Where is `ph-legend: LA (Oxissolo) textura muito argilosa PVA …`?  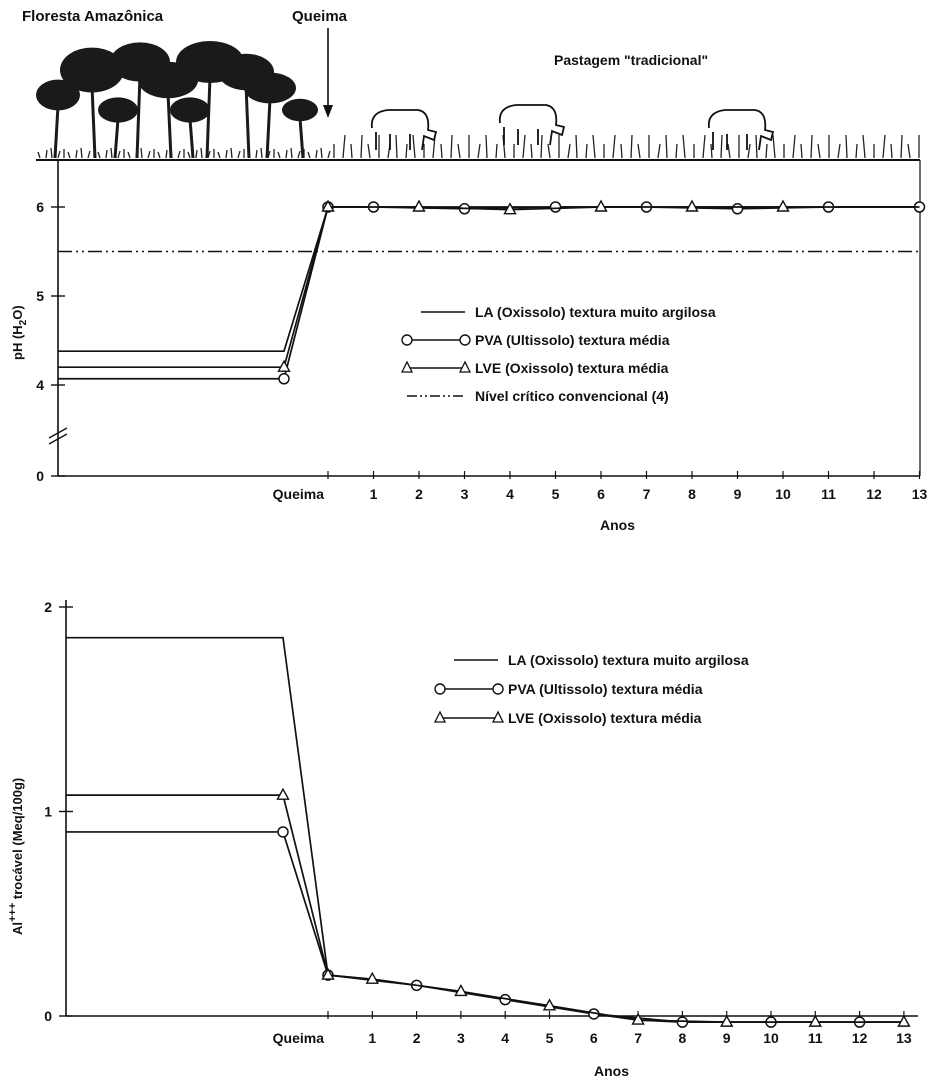
ph-legend: LA (Oxissolo) textura muito argilosa PVA … is located at coordinates (558, 354).